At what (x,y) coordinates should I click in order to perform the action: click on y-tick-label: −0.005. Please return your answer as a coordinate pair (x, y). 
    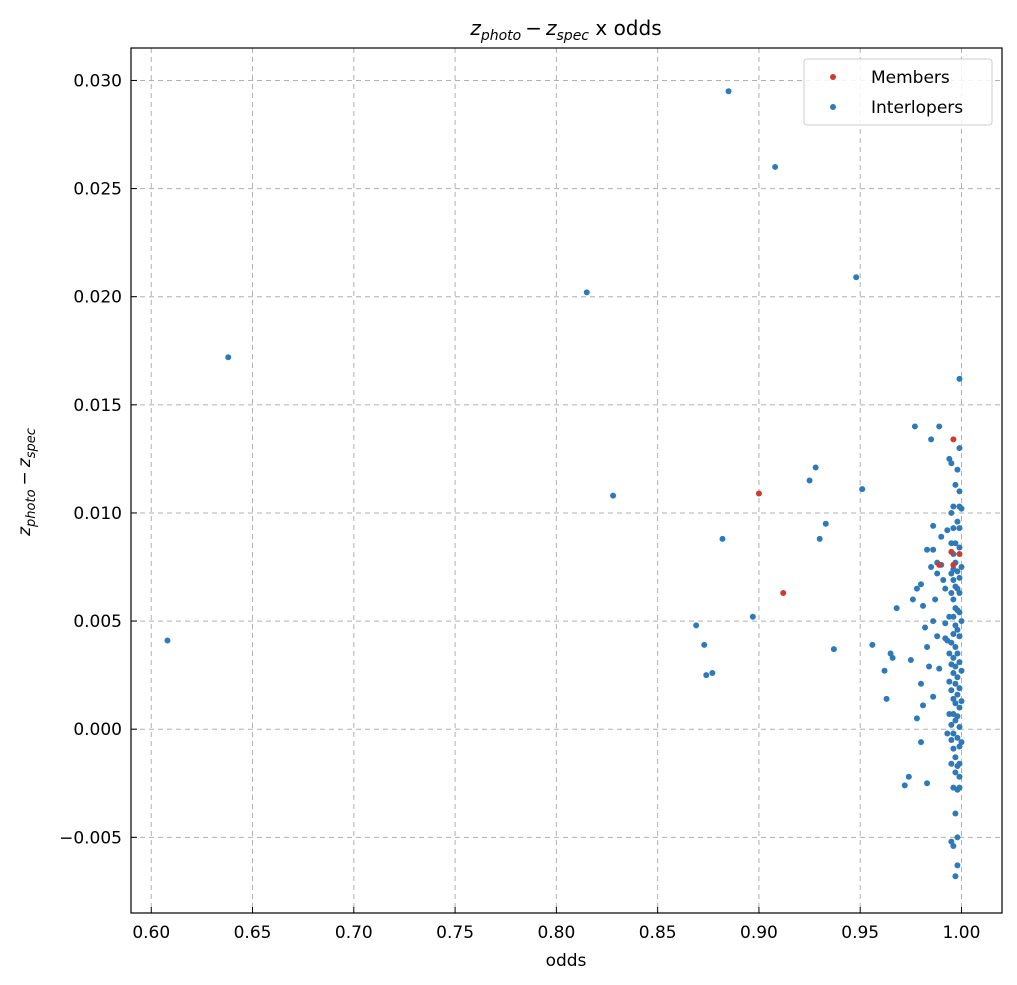
    Looking at the image, I should click on (90, 838).